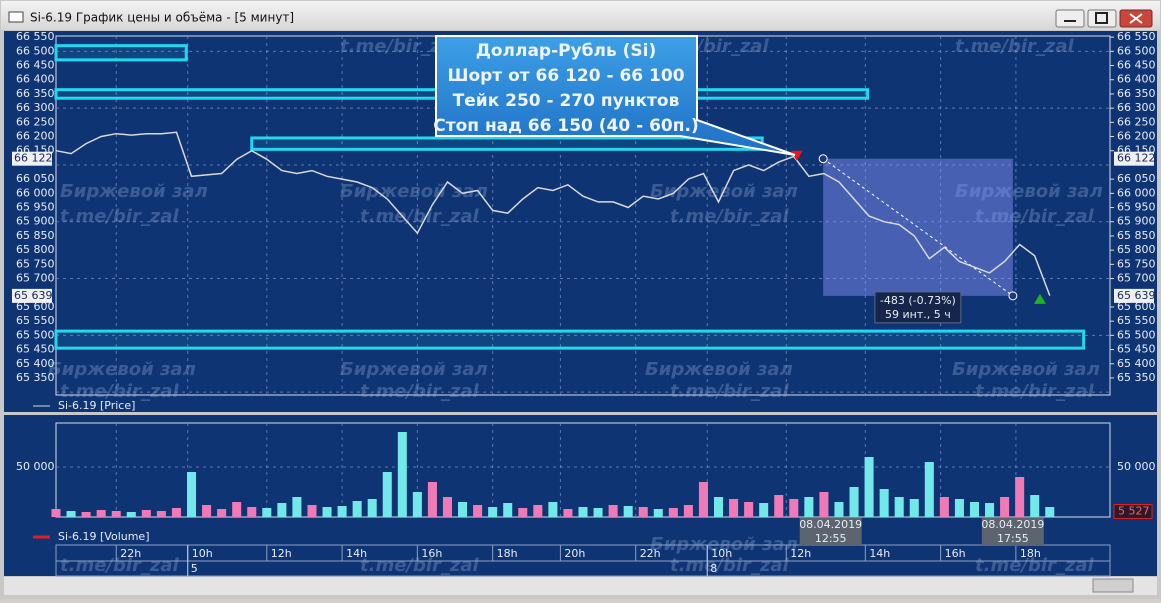  I want to click on price-label: 66 122, so click(33, 158).